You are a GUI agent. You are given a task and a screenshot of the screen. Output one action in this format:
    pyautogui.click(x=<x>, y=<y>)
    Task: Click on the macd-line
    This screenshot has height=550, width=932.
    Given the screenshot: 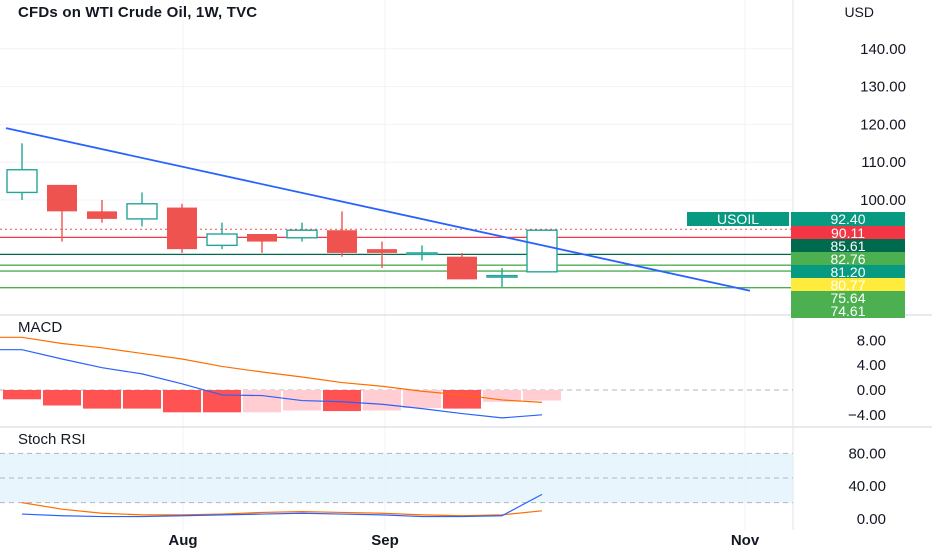 What is the action you would take?
    pyautogui.click(x=271, y=384)
    